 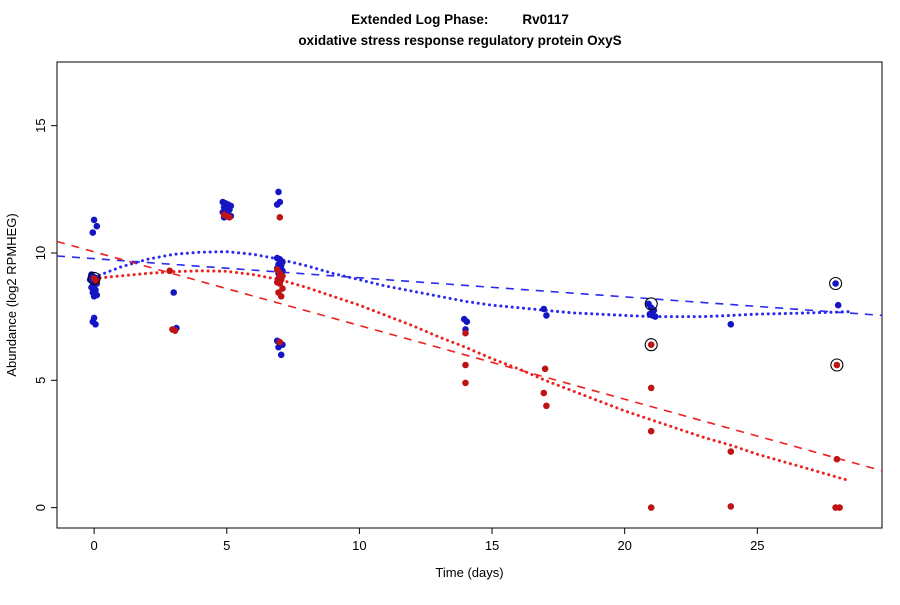 What do you see at coordinates (757, 545) in the screenshot?
I see `x-tick-label: 25` at bounding box center [757, 545].